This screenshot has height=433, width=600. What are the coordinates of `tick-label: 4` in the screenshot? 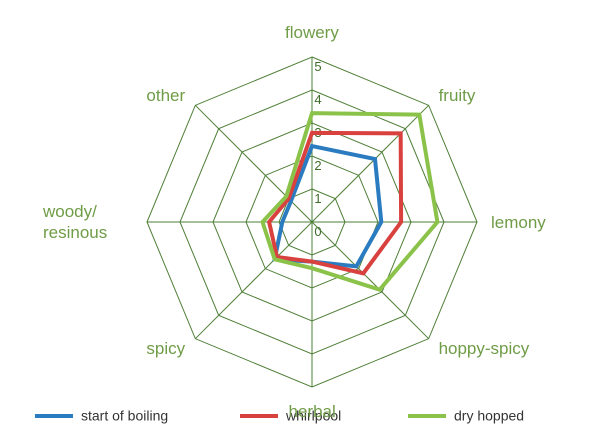 It's located at (317, 99).